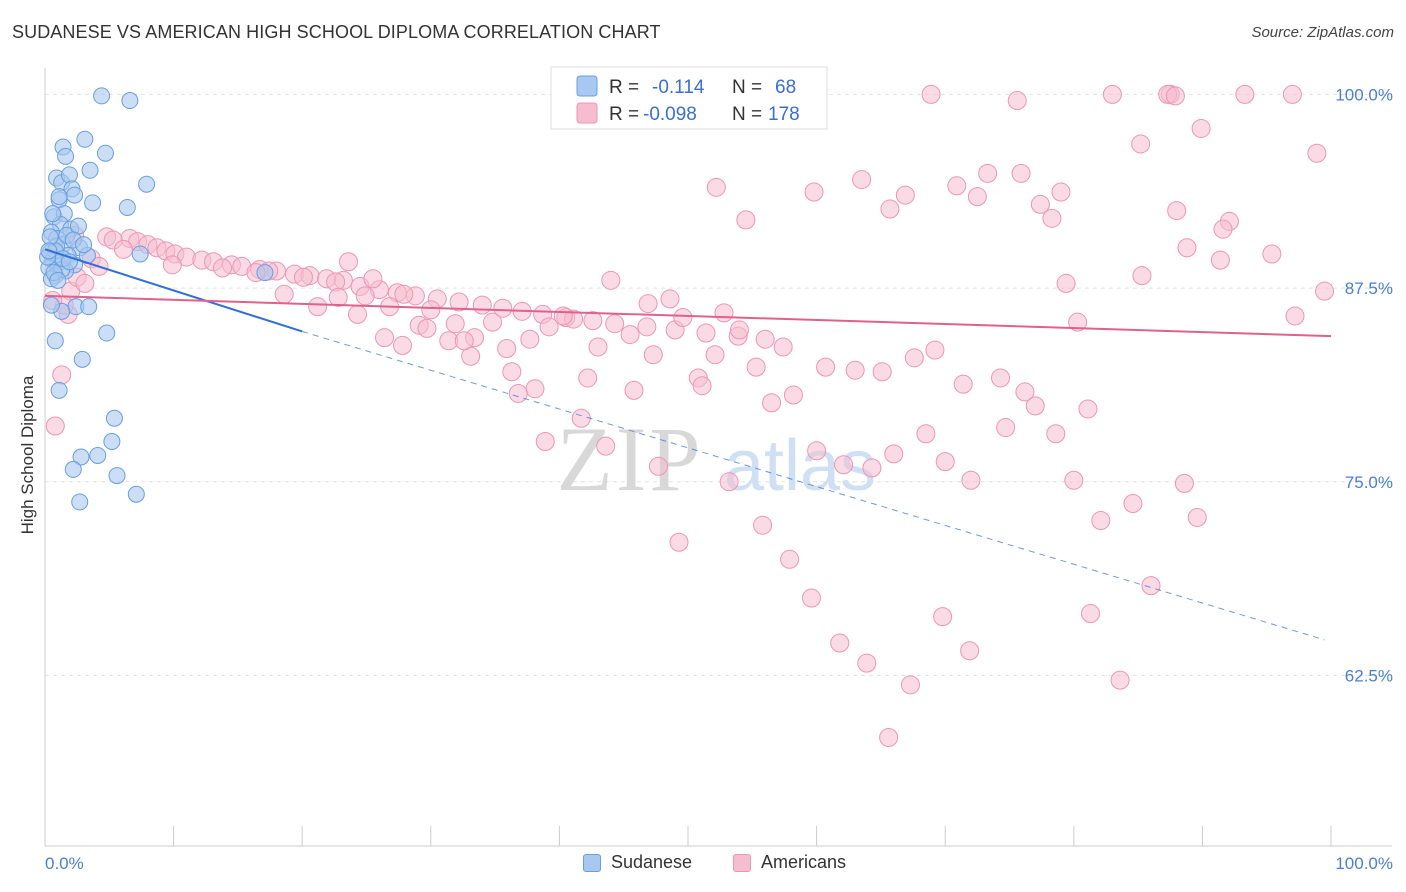  Describe the element at coordinates (587, 86) in the screenshot. I see `legend-swatch-sudanese` at that location.